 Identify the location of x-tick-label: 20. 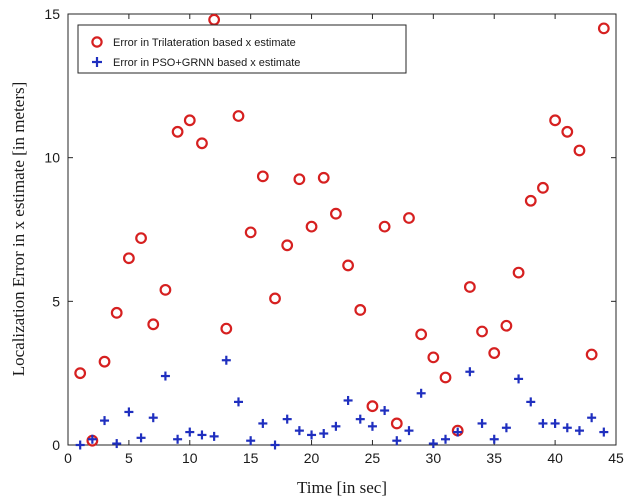
(312, 458).